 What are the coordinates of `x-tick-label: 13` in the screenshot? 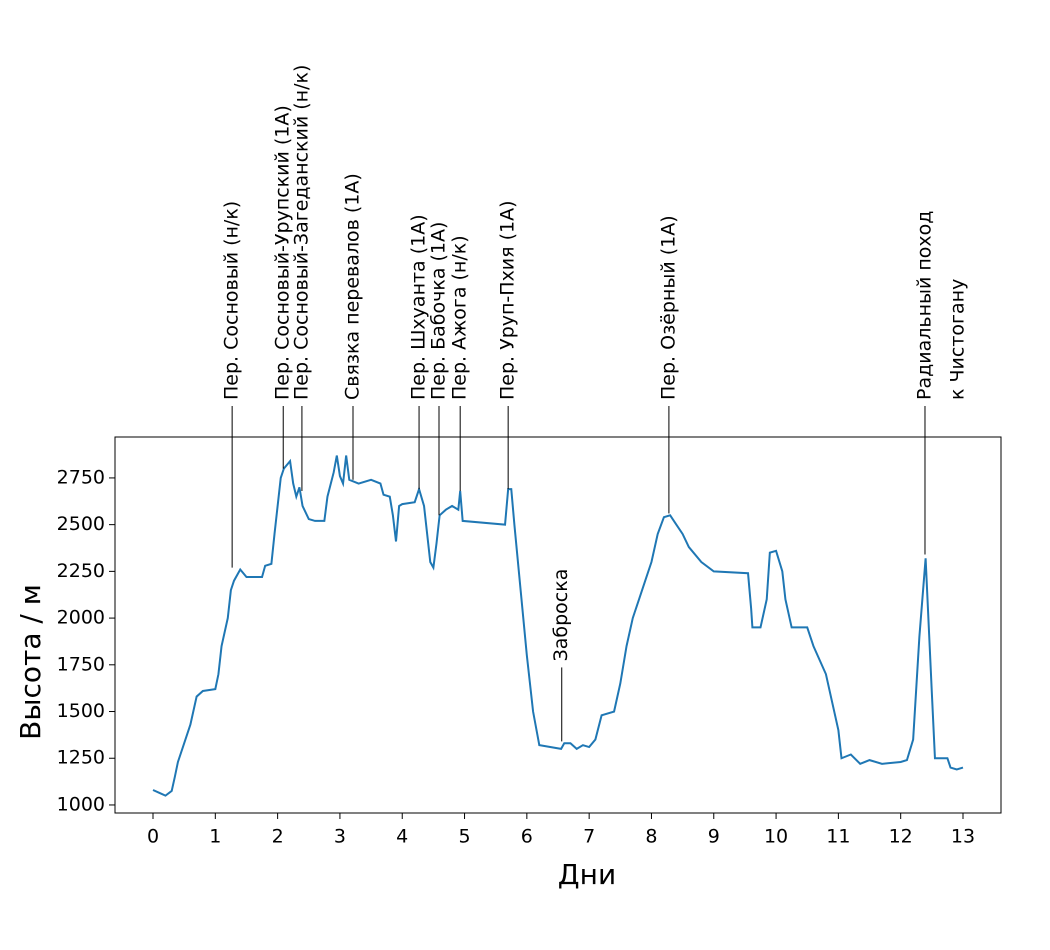 It's located at (963, 837).